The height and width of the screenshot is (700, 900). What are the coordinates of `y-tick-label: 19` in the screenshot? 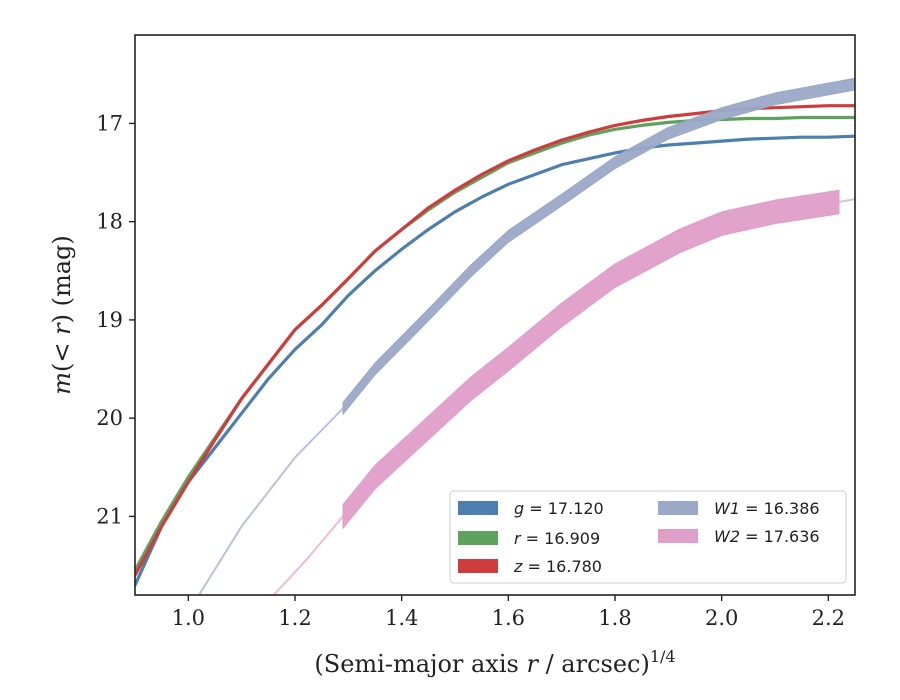 It's located at (109, 320).